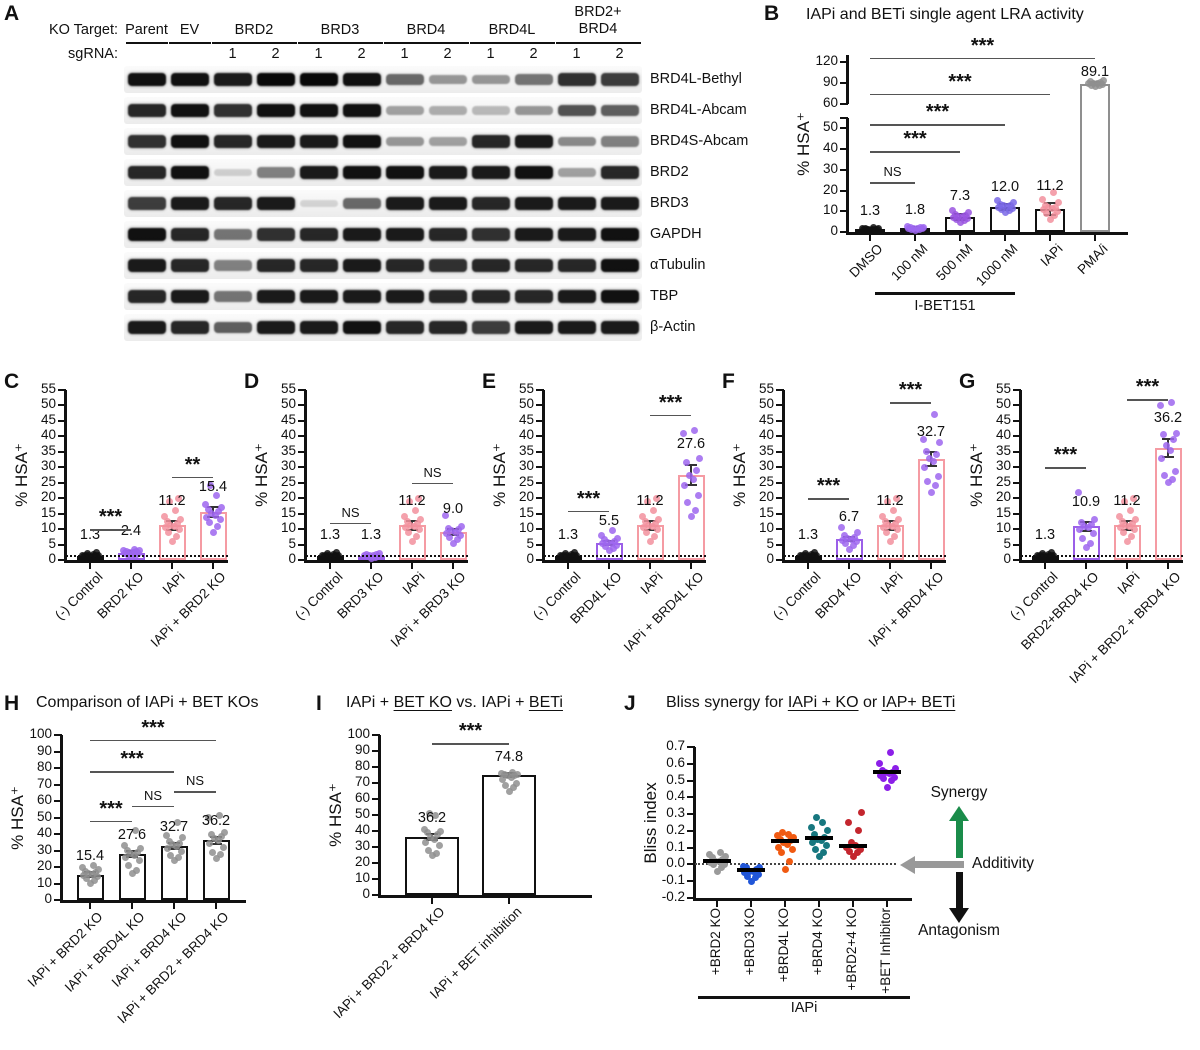 This screenshot has width=1200, height=1050. I want to click on y-tick-label: 0.0, so click(675, 863).